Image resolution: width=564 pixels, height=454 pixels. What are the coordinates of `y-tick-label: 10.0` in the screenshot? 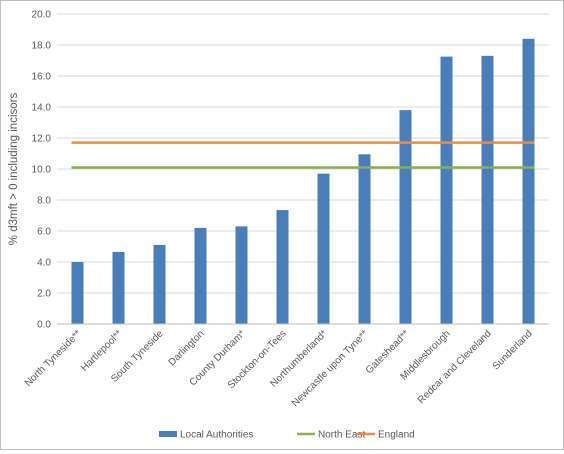 It's located at (42, 170).